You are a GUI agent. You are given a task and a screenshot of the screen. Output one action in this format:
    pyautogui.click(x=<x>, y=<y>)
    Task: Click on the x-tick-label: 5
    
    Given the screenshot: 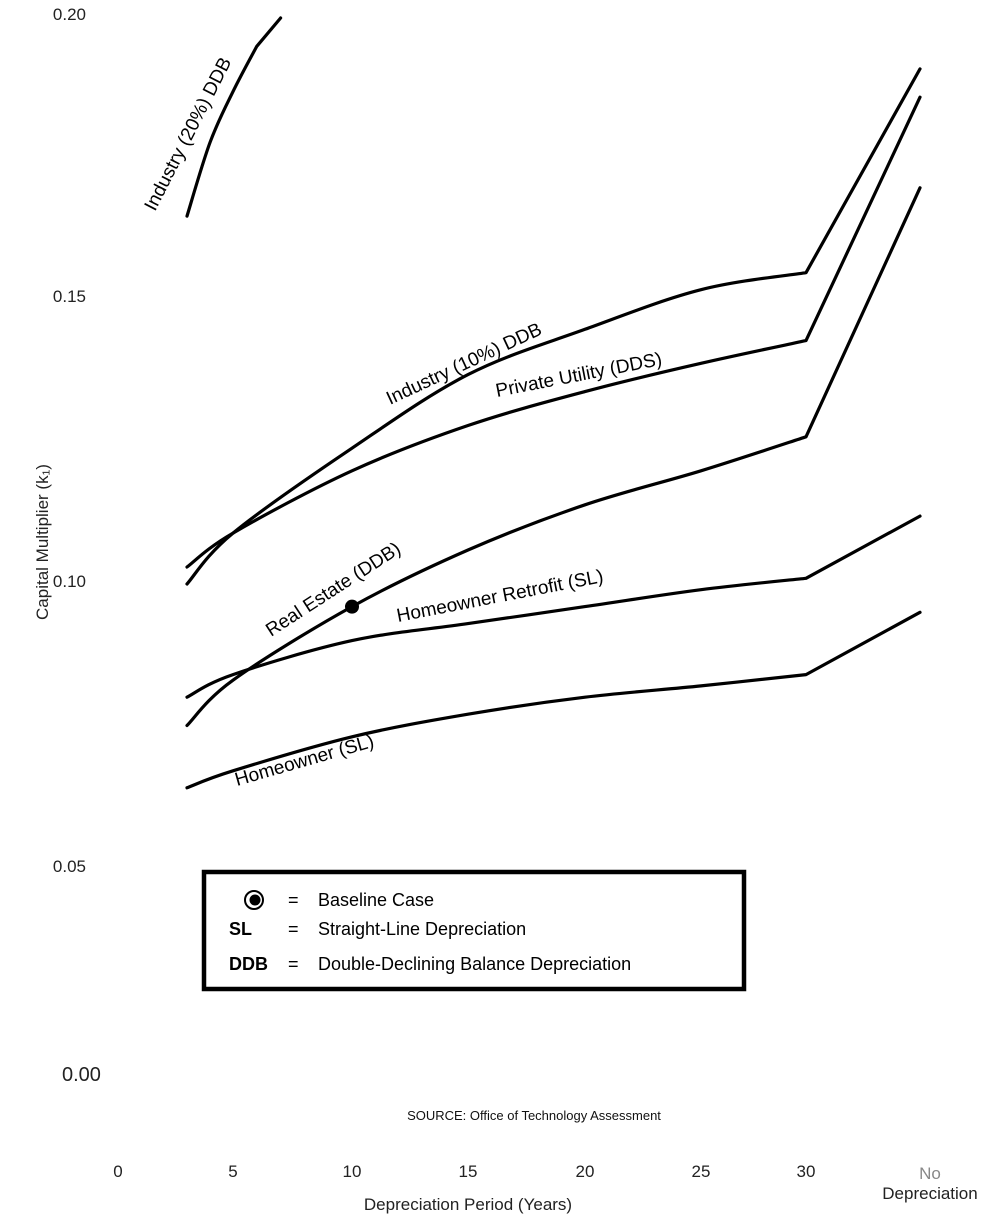 What is the action you would take?
    pyautogui.click(x=232, y=1171)
    